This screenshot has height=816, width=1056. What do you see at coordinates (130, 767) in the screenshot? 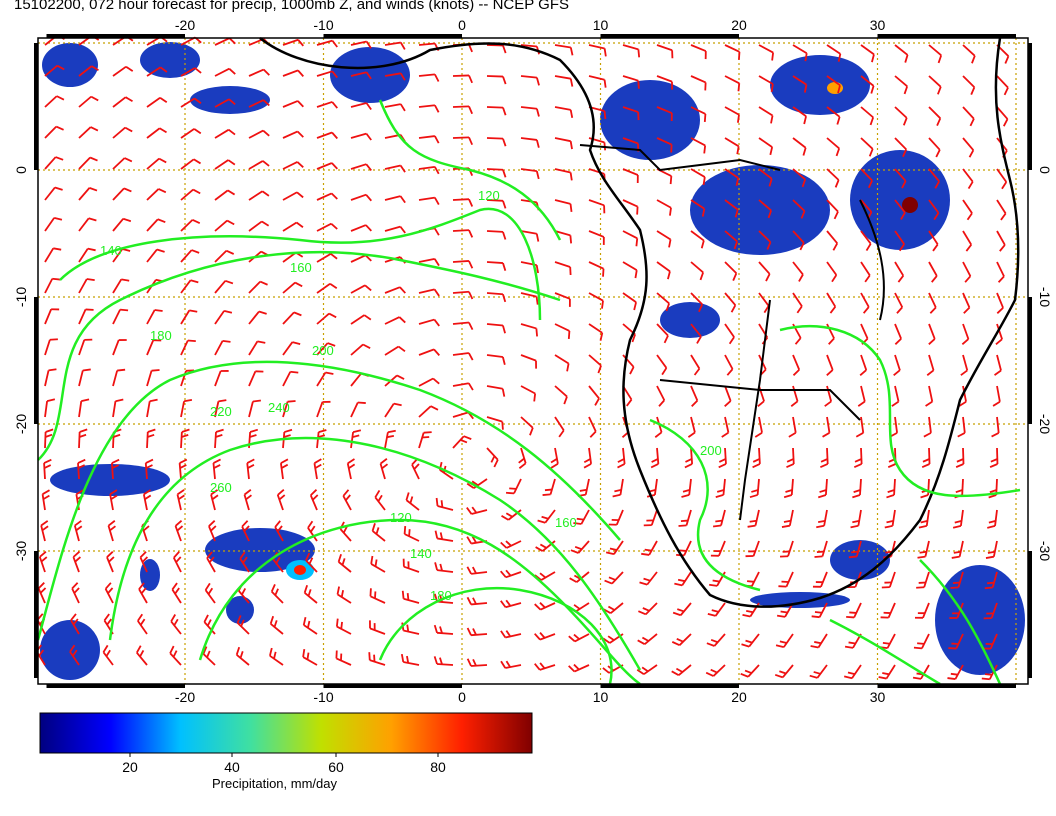
I see `colorbar-tick-label: 20` at bounding box center [130, 767].